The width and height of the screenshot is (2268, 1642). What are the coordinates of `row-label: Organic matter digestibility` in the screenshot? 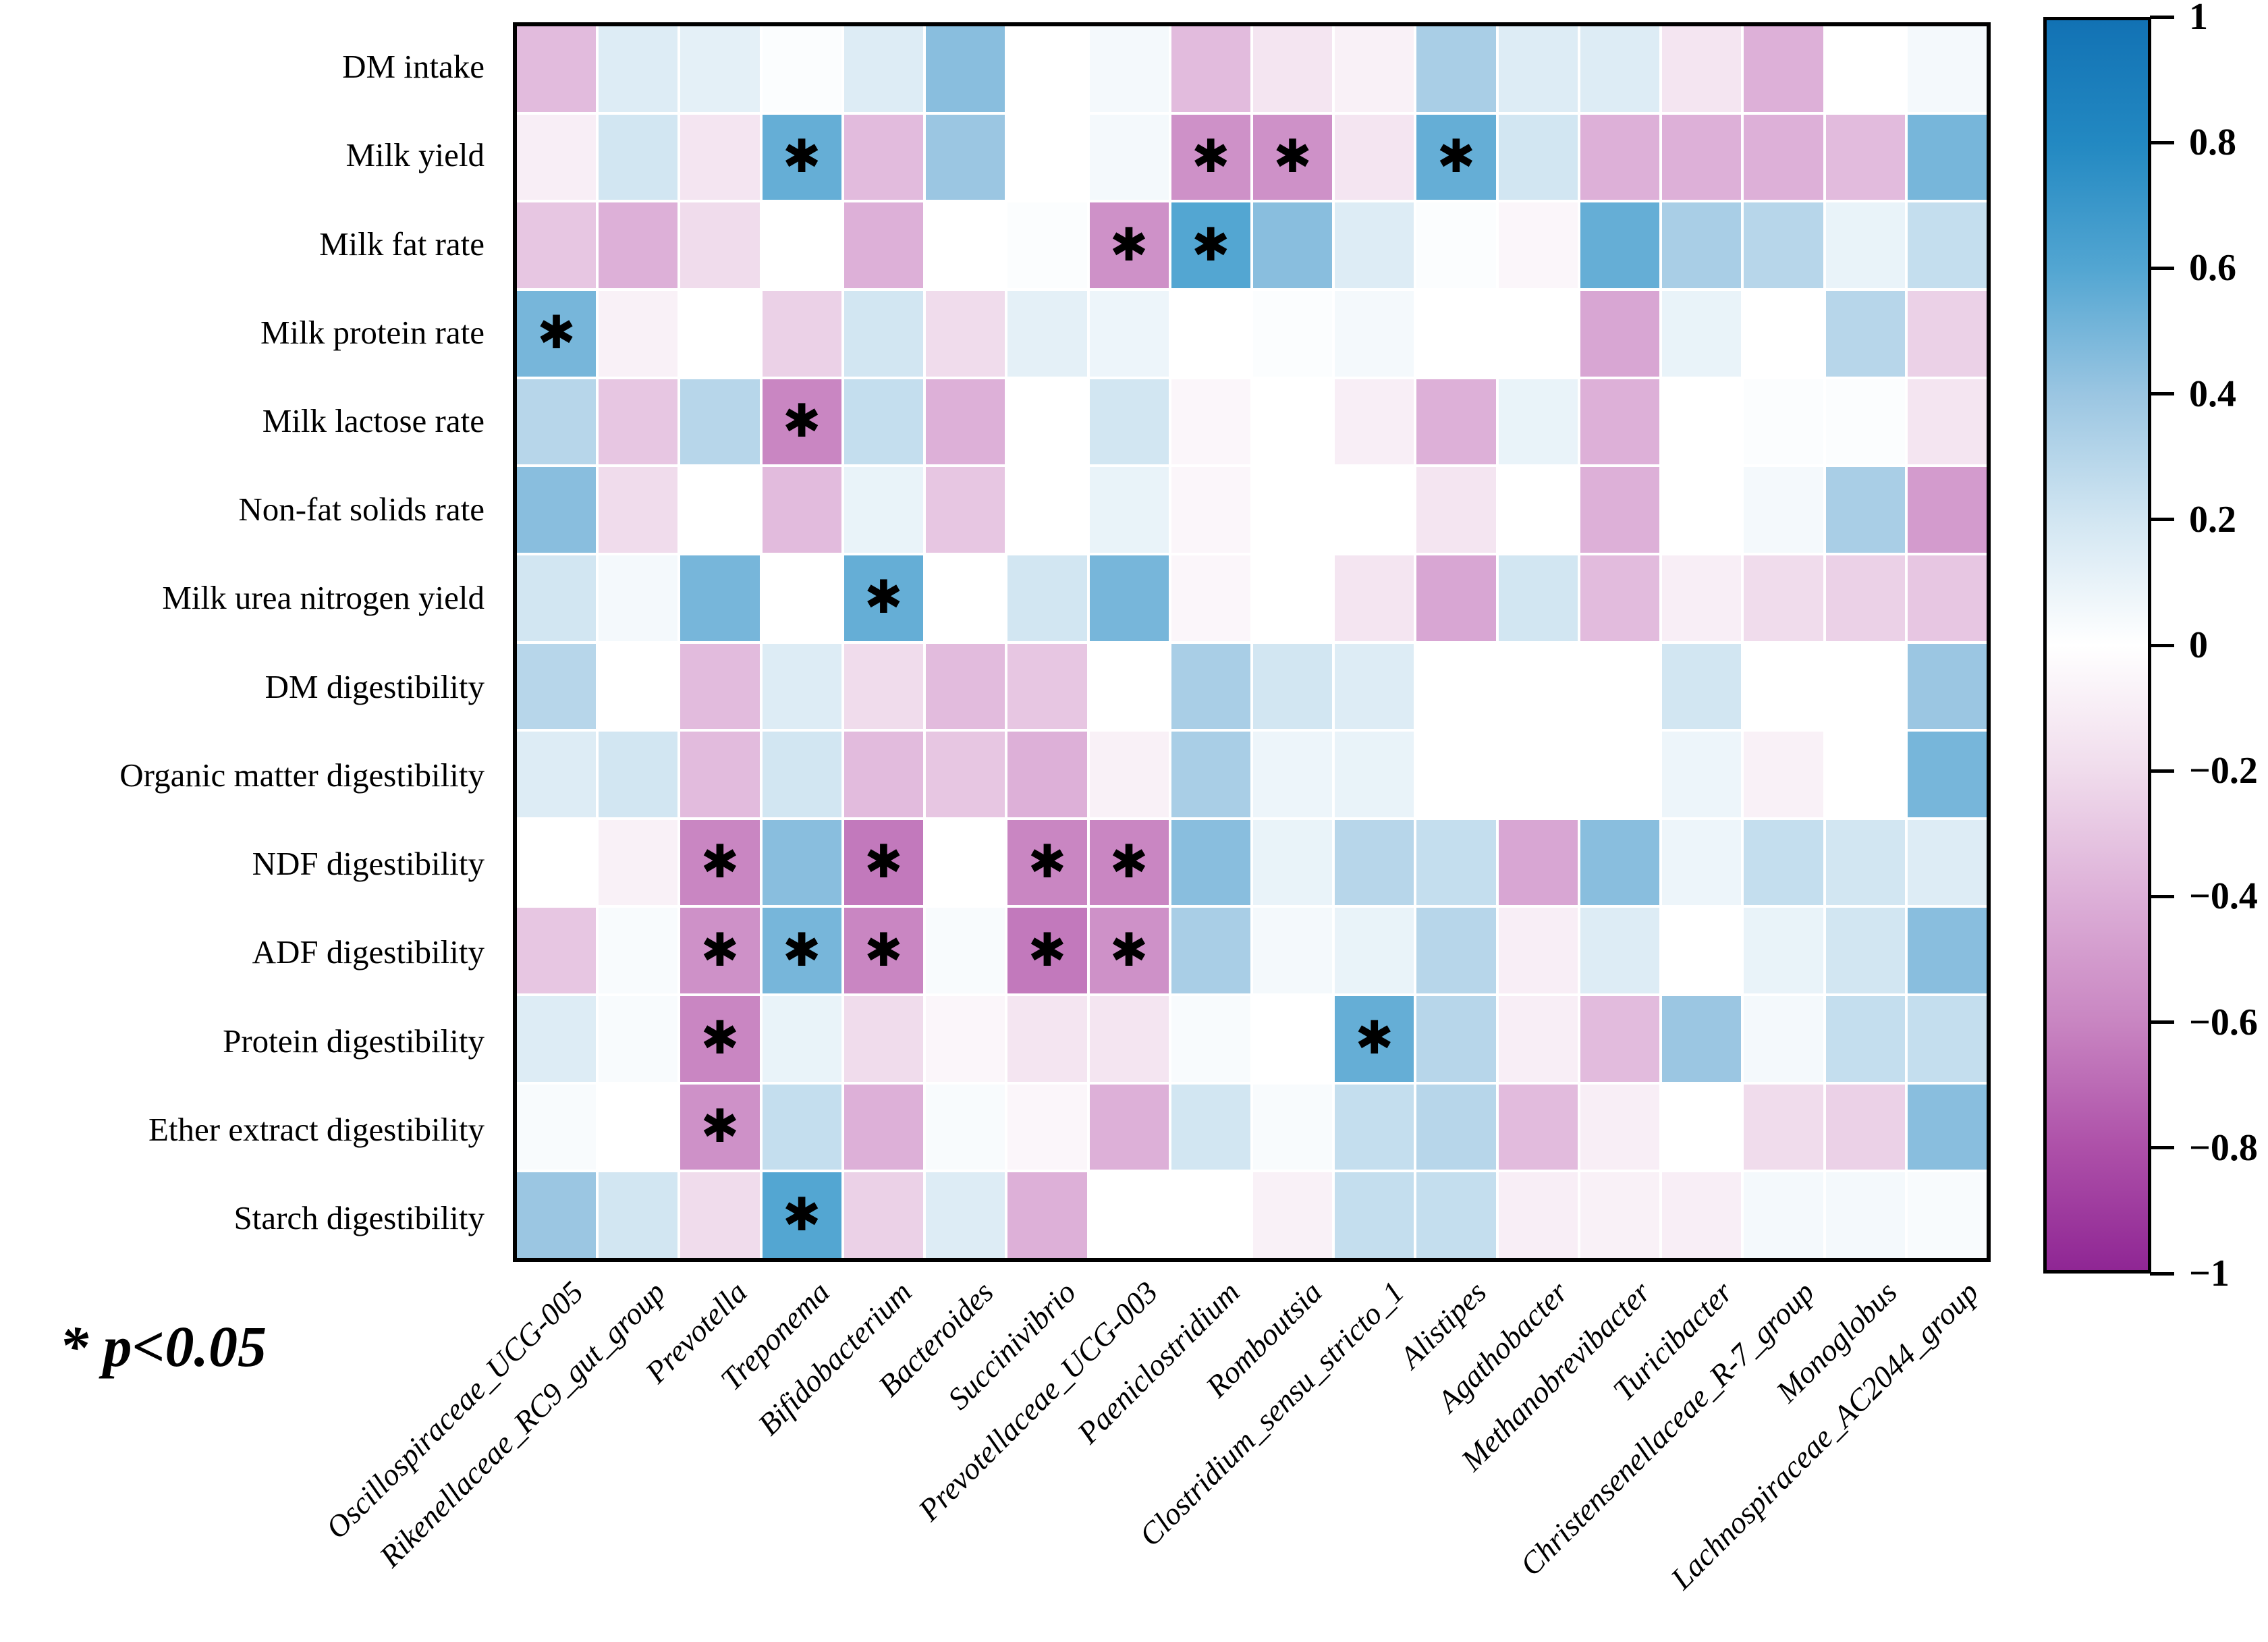 It's located at (302, 775).